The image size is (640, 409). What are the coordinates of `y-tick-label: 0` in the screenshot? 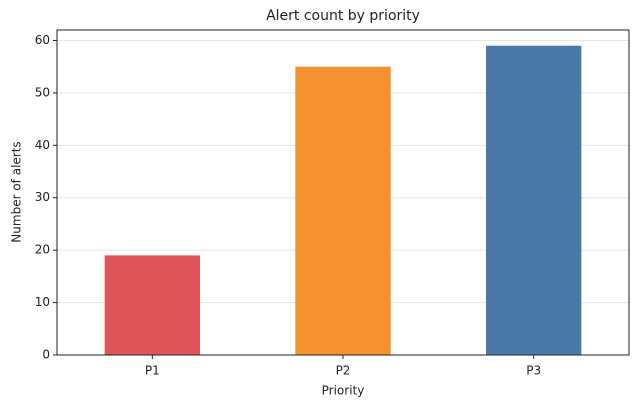 It's located at (46, 355).